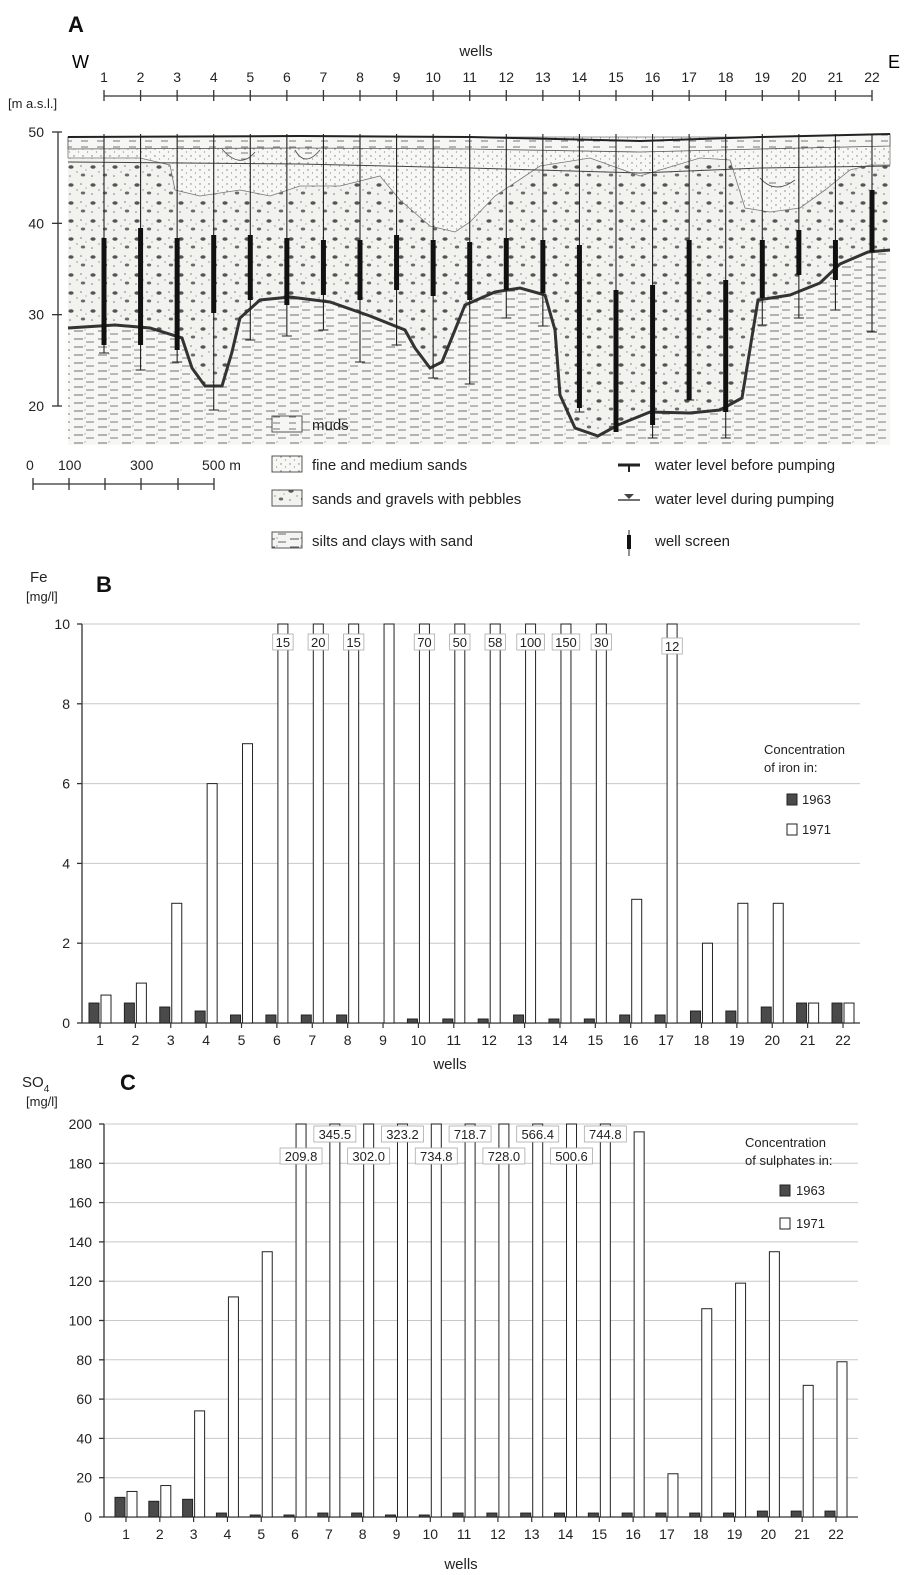 This screenshot has height=1575, width=906. What do you see at coordinates (141, 77) in the screenshot?
I see `well-number-2: 2` at bounding box center [141, 77].